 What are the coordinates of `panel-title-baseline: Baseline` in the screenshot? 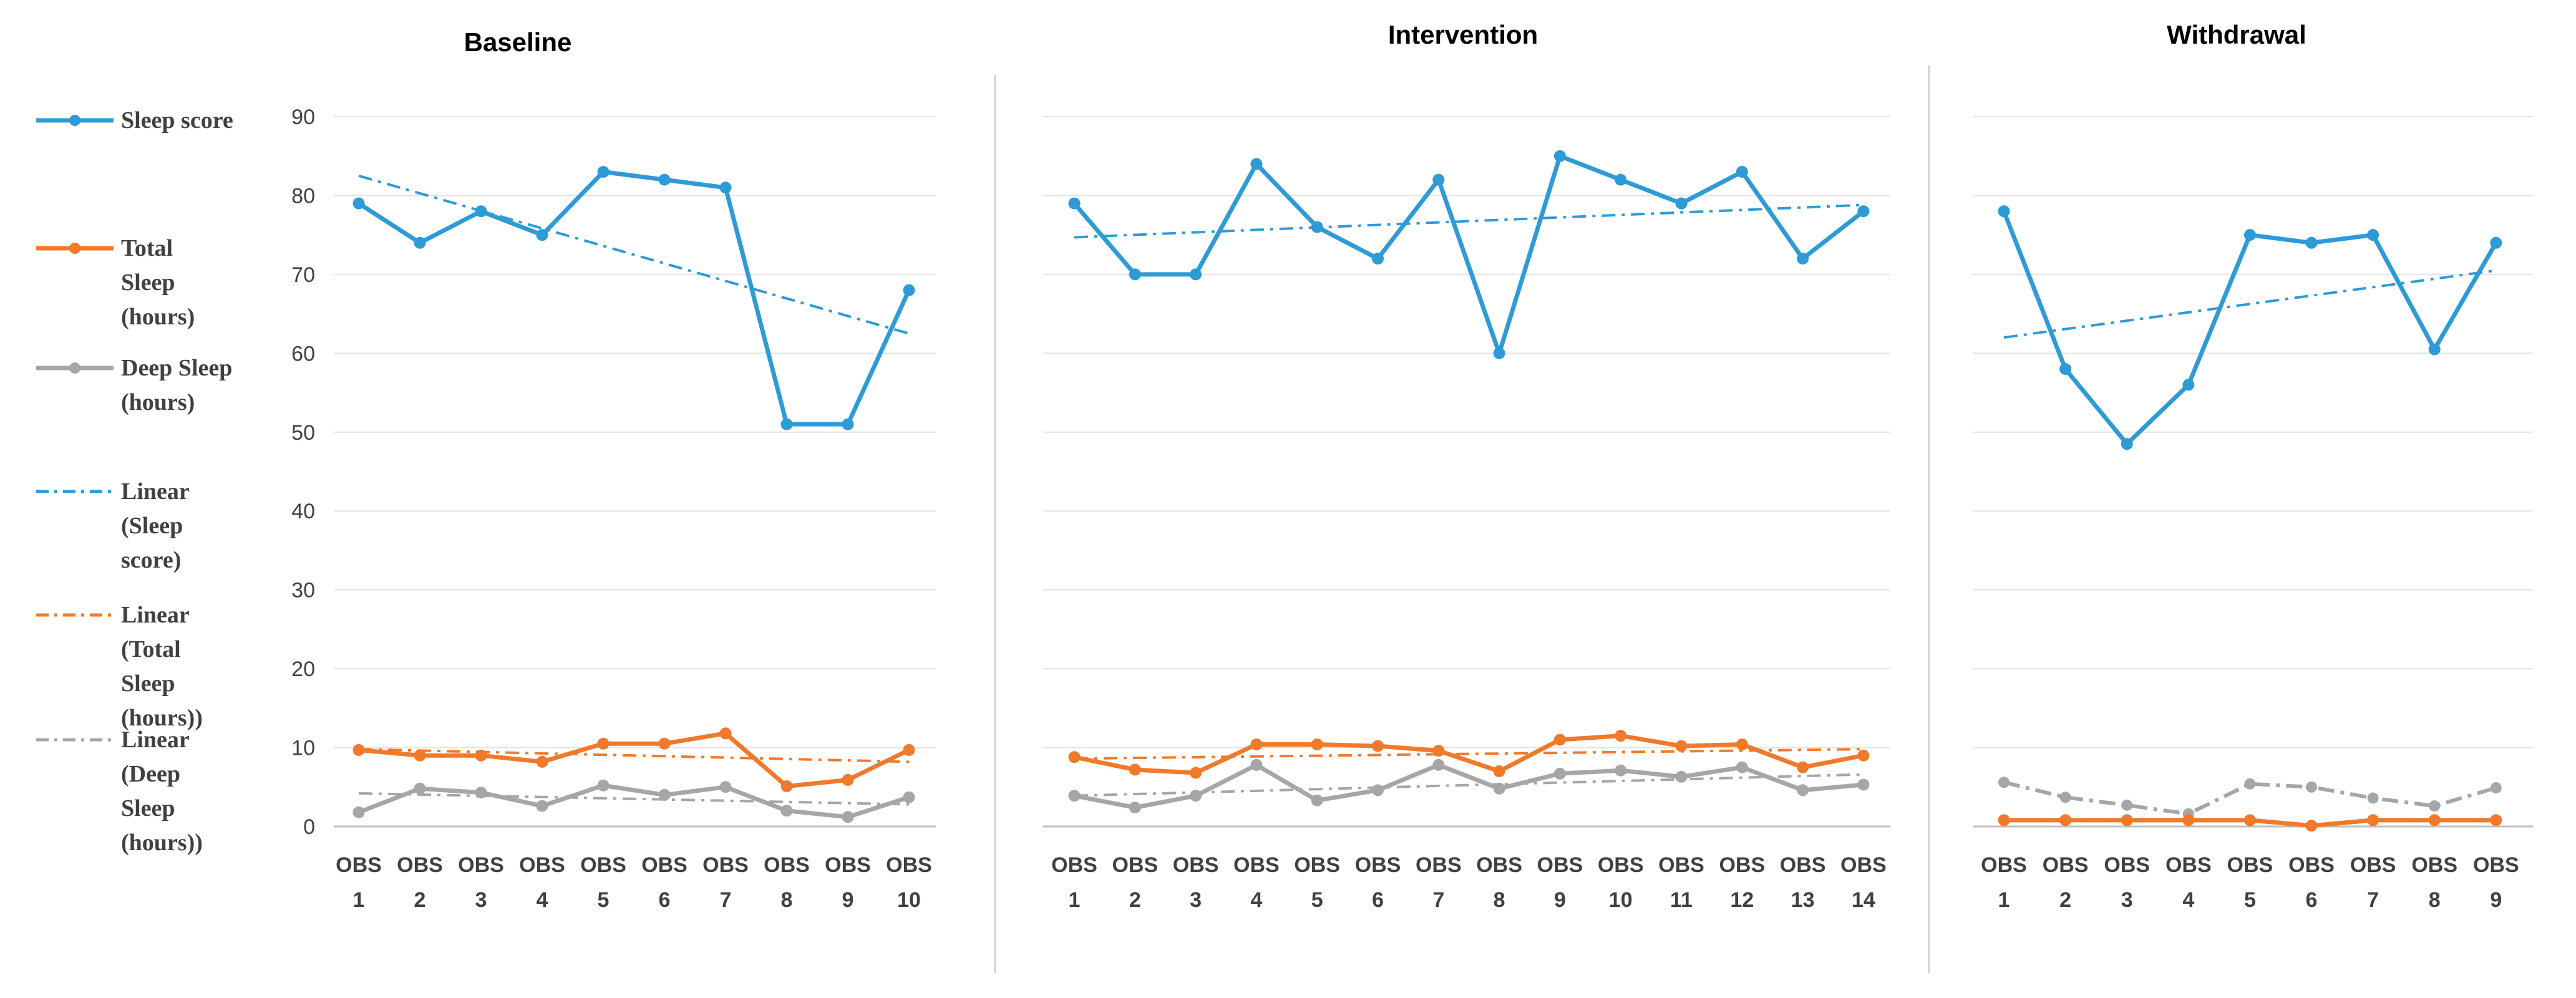 It's located at (518, 42).